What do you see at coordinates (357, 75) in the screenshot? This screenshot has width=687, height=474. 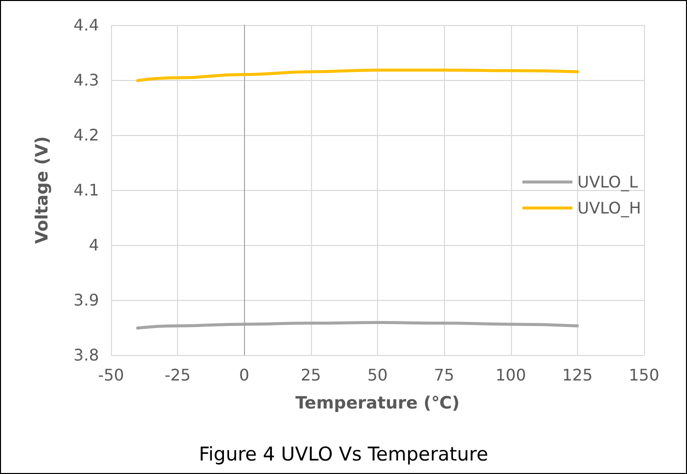 I see `line-series` at bounding box center [357, 75].